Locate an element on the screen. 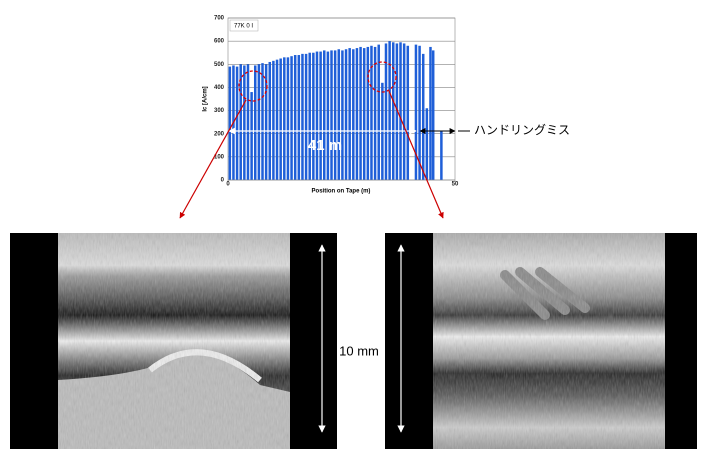  scale-label: 10 mm is located at coordinates (359, 350).